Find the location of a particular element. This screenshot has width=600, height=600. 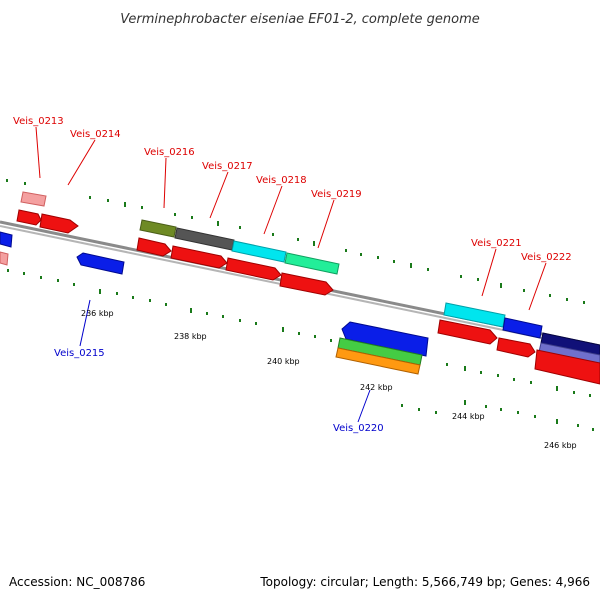

gene-veis-0213-lower is located at coordinates (29, 217).